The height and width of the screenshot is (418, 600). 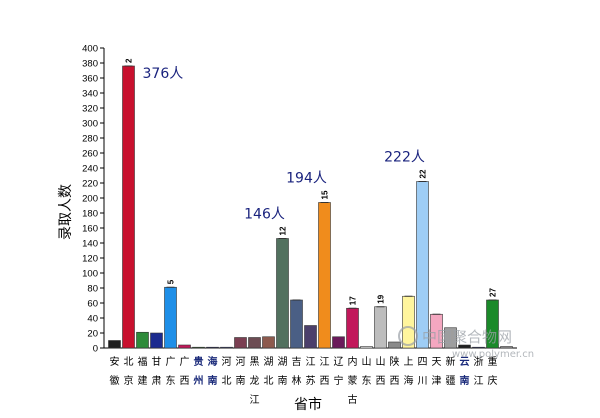 What do you see at coordinates (143, 361) in the screenshot?
I see `x-tick-label: 福` at bounding box center [143, 361].